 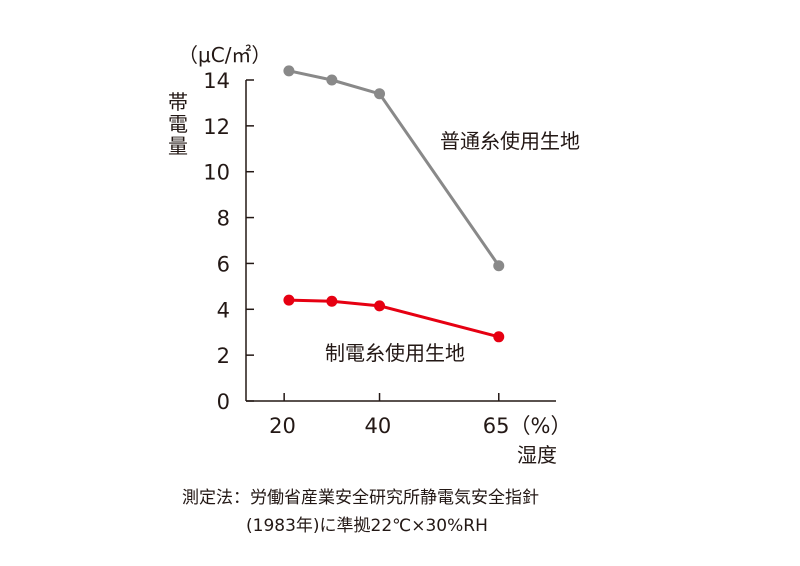 What do you see at coordinates (228, 241) in the screenshot?
I see `y-ticks: 0 2 4 6 8 10 12 14` at bounding box center [228, 241].